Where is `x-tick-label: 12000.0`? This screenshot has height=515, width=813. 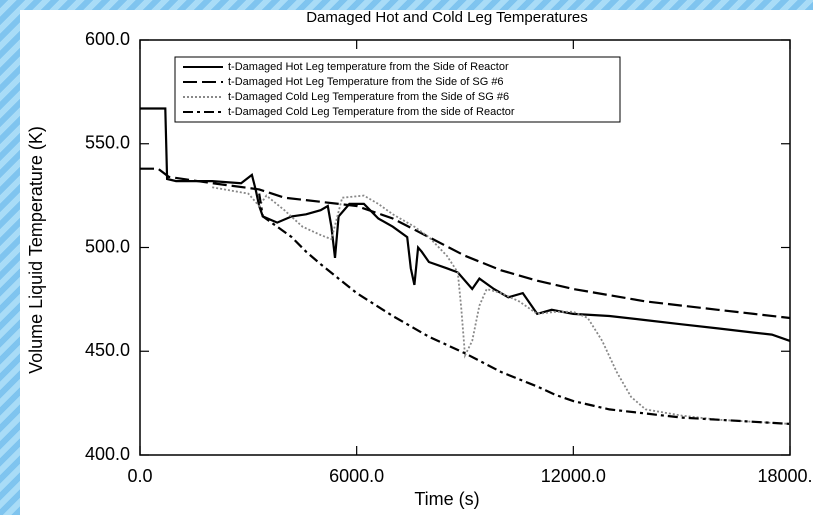 x-tick-label: 12000.0 is located at coordinates (573, 476).